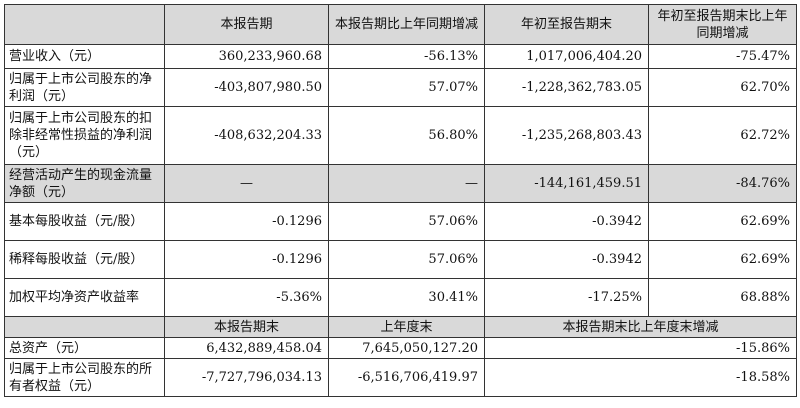  Describe the element at coordinates (640, 327) in the screenshot. I see `subheader-change: 本报告期末比上年度末增减` at that location.